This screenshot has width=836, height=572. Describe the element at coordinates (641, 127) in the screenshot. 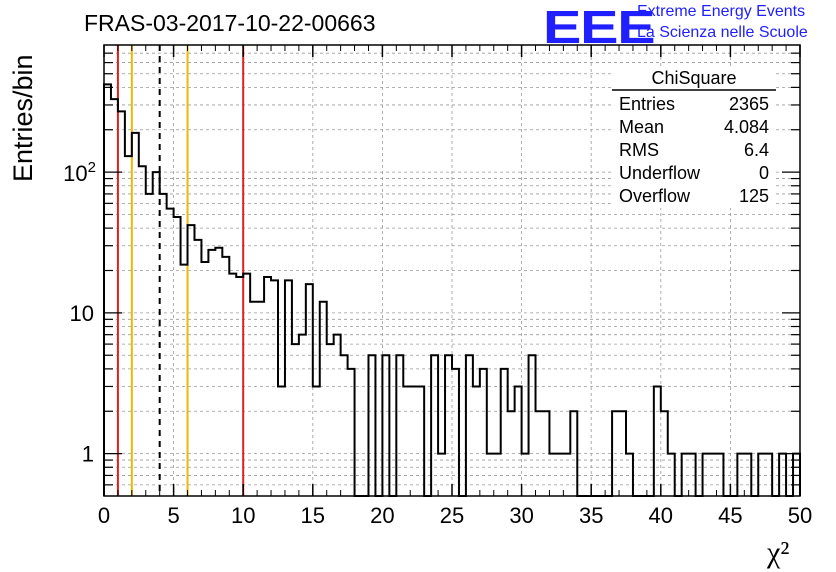

I see `stats-label-mean: Mean` at that location.